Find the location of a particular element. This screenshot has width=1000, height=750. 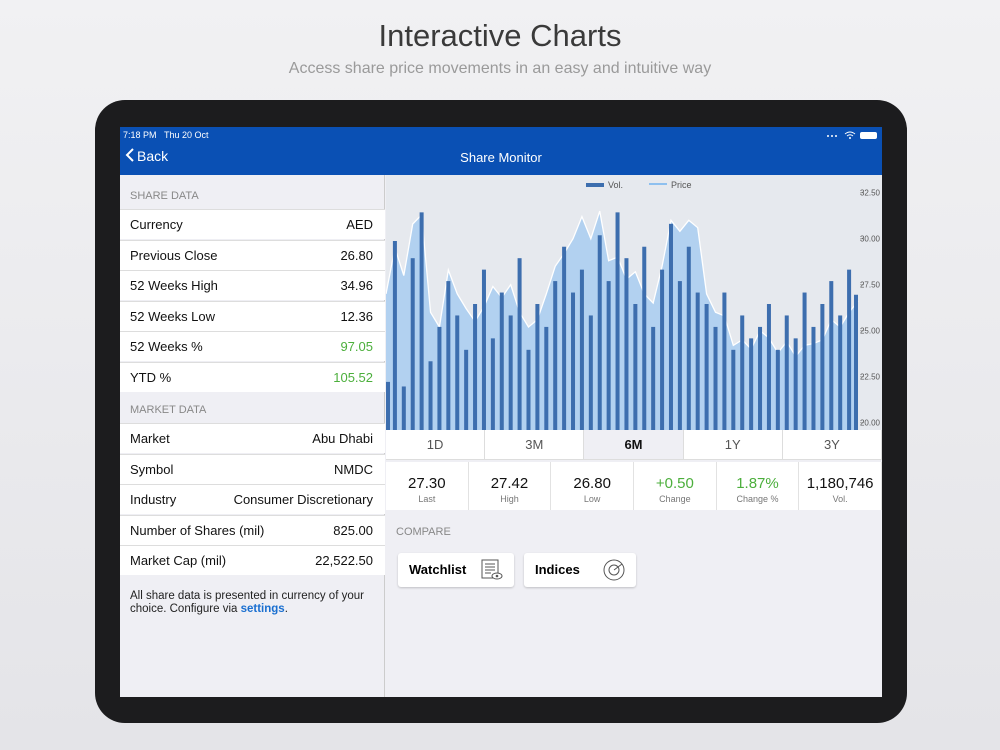

row-label: 52 Weeks Low is located at coordinates (173, 316).